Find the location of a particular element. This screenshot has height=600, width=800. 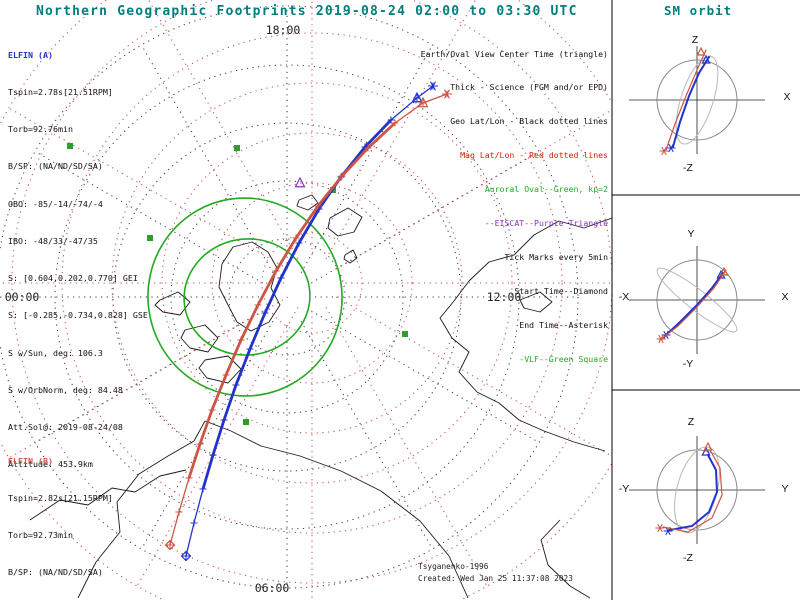

axis-label-p2-top: Y is located at coordinates (691, 234).